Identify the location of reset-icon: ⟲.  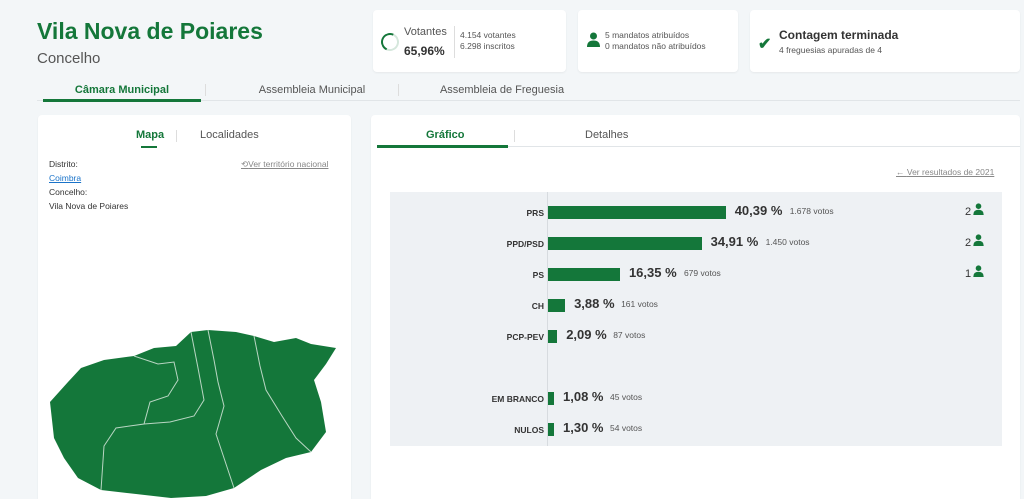
(245, 164).